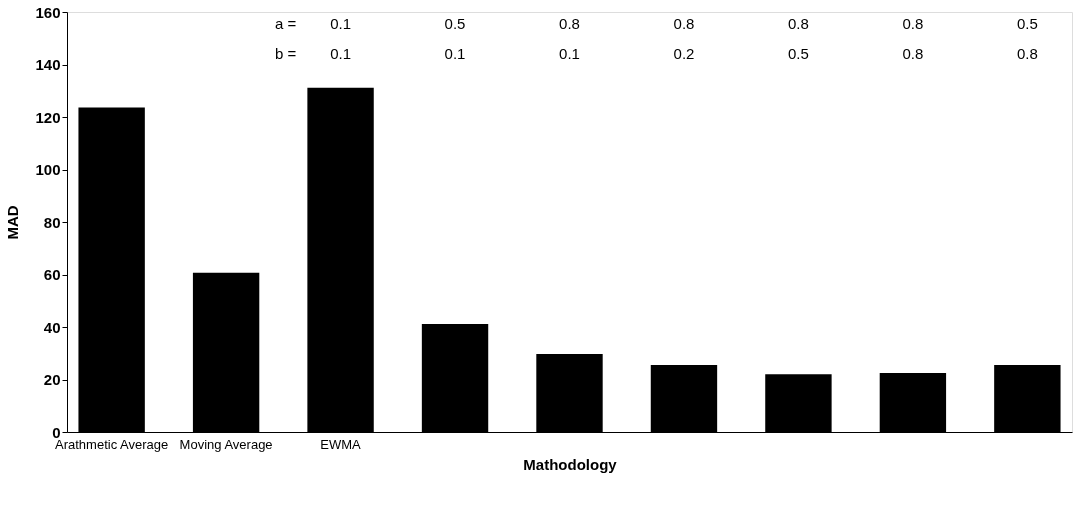 This screenshot has width=1086, height=507. Describe the element at coordinates (13, 222) in the screenshot. I see `y-axis-title: MAD` at that location.